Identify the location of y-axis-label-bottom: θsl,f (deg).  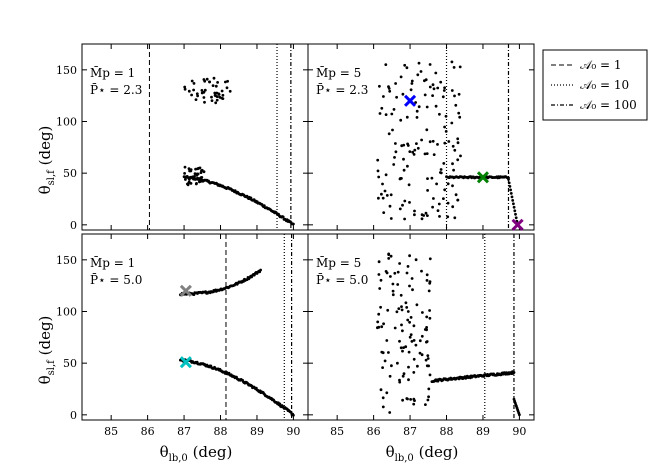
(46, 350).